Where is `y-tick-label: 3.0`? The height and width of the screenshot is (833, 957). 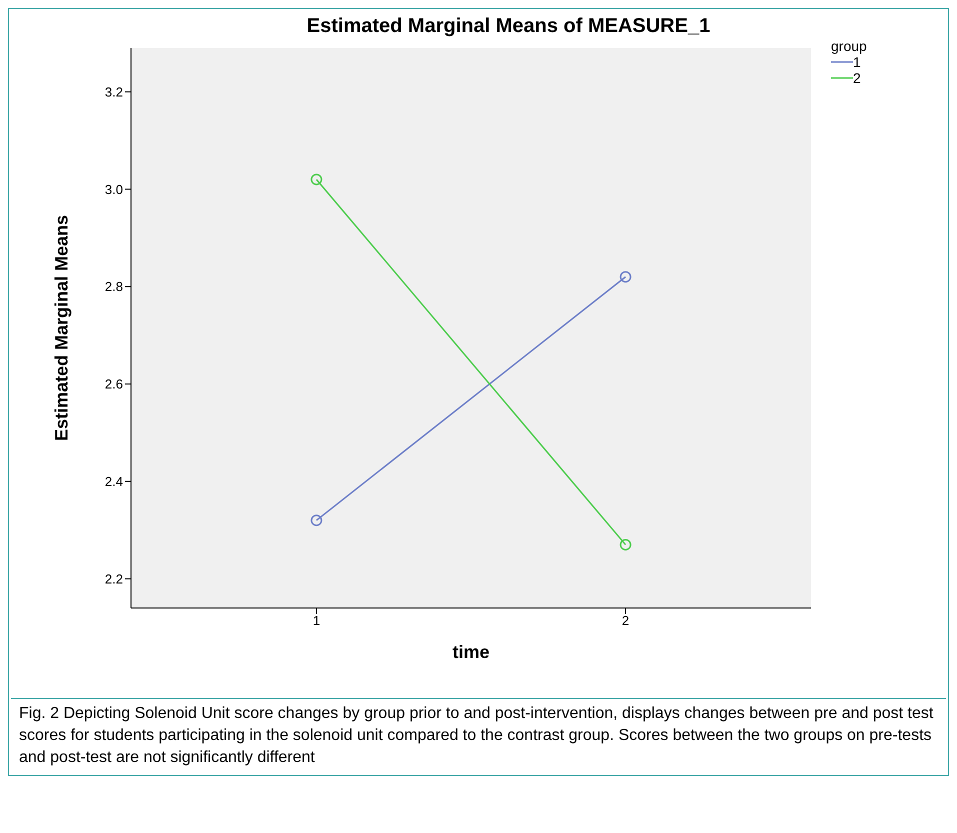 y-tick-label: 3.0 is located at coordinates (113, 189).